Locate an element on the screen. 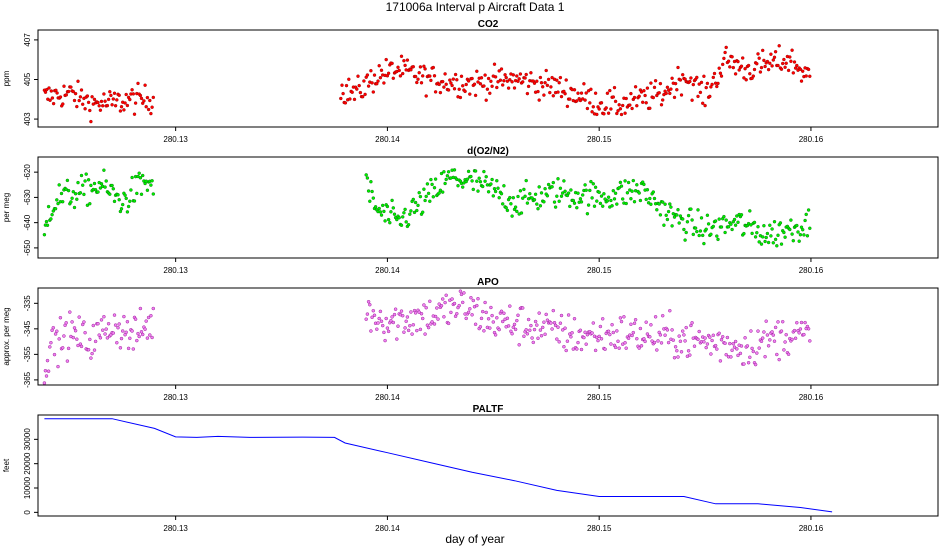 Image resolution: width=950 pixels, height=550 pixels. y-tick-label: -640 is located at coordinates (27, 222).